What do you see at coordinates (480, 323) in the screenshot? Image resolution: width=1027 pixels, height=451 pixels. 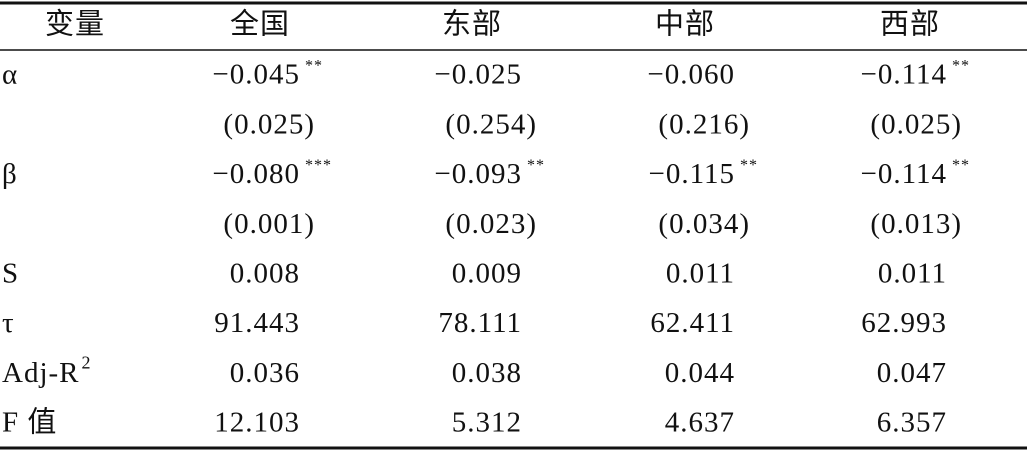 I see `cell-value: 78.111` at bounding box center [480, 323].